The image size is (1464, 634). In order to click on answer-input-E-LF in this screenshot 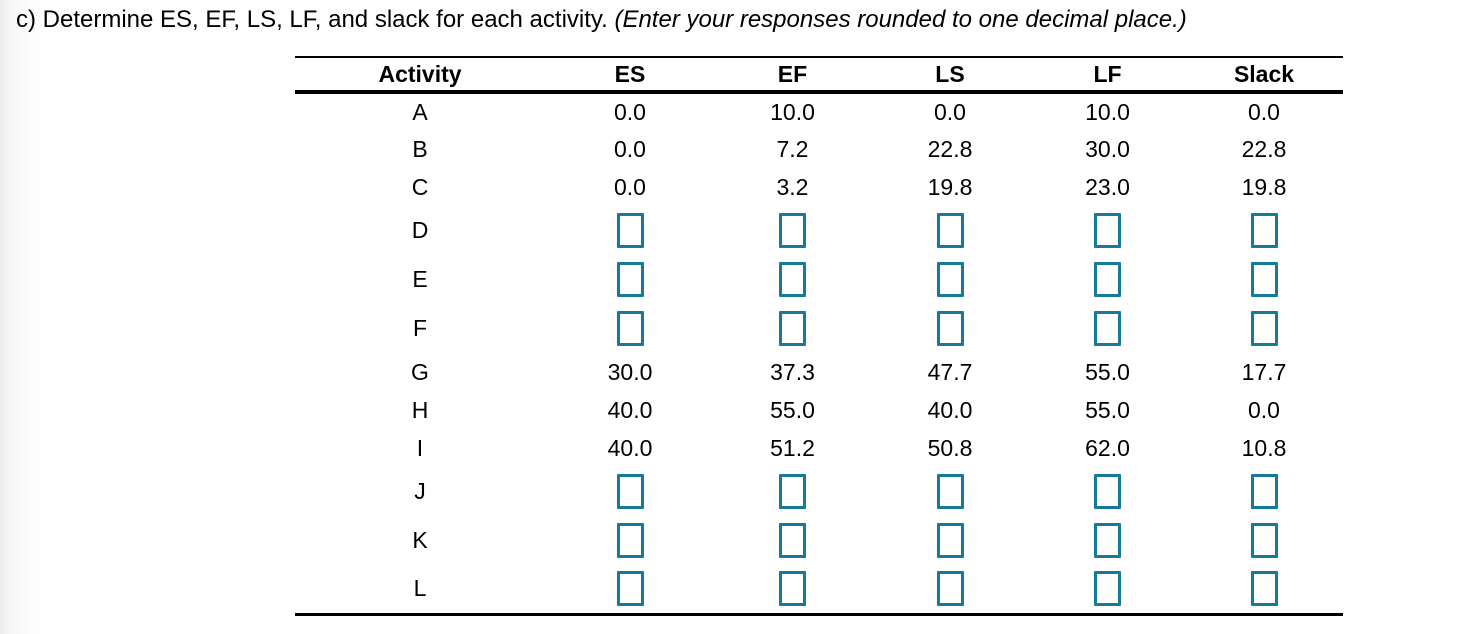, I will do `click(1107, 279)`.